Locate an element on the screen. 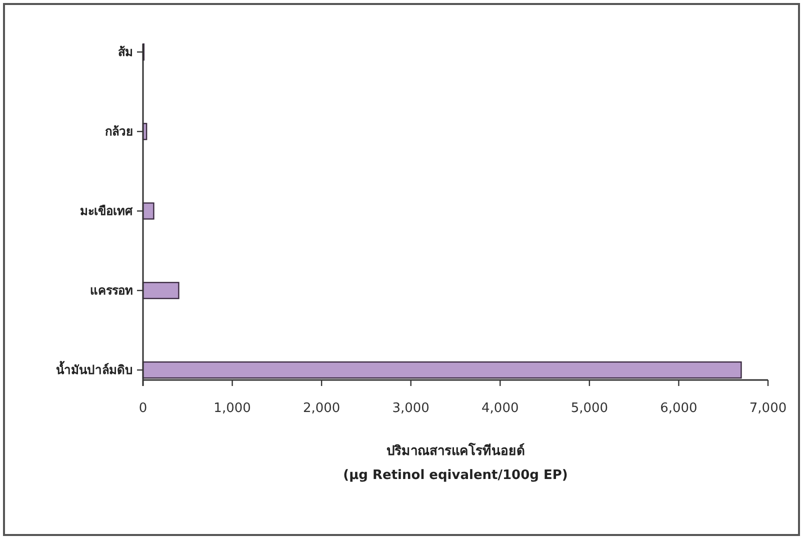 Image resolution: width=803 pixels, height=539 pixels. y-tick-label: แครรอท is located at coordinates (111, 291).